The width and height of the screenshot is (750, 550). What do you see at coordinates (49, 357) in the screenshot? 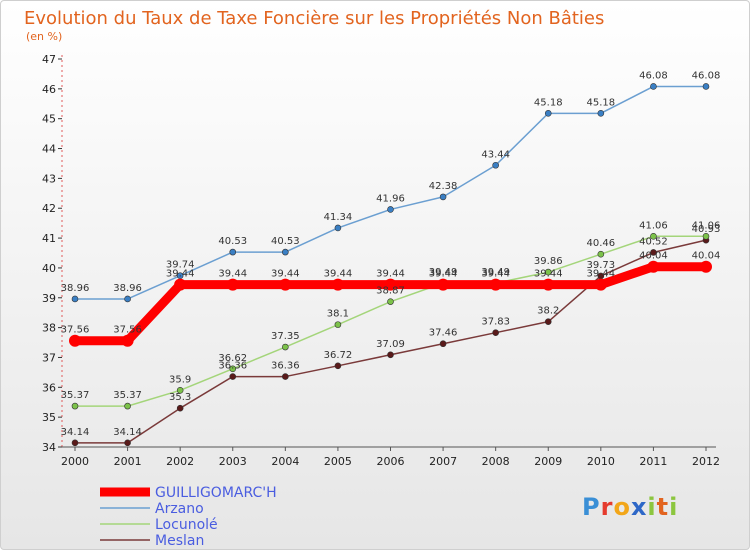
I see `y-tick-label: 37` at bounding box center [49, 357].